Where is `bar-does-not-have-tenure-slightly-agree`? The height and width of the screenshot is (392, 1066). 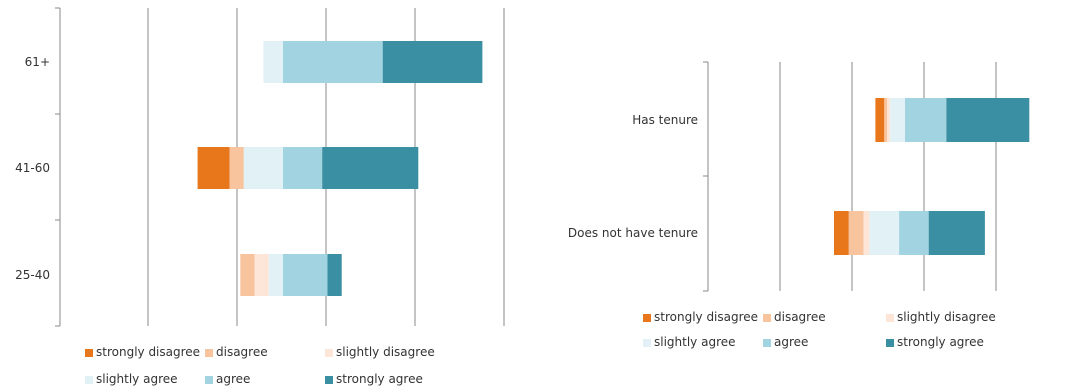 bar-does-not-have-tenure-slightly-agree is located at coordinates (884, 233).